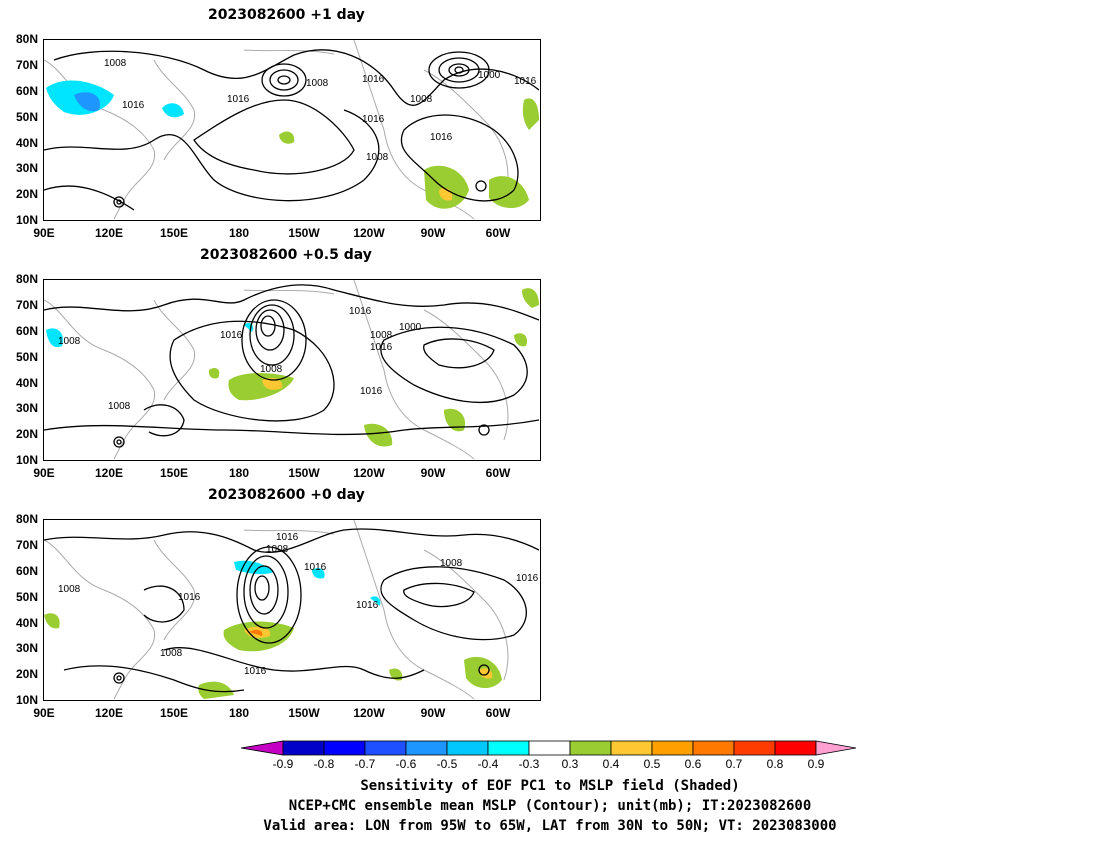 This screenshot has width=1100, height=850. What do you see at coordinates (283, 764) in the screenshot?
I see `colorbar-label: -0.9` at bounding box center [283, 764].